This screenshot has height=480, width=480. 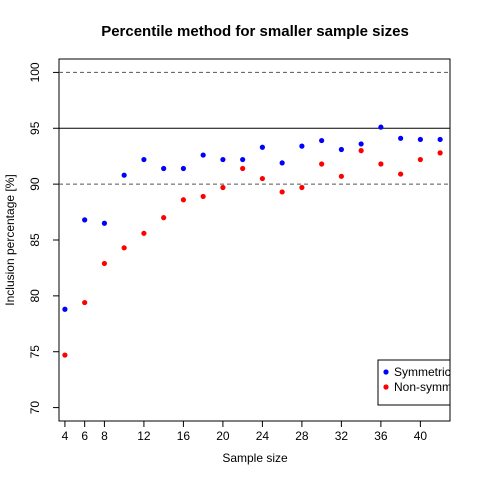 What do you see at coordinates (342, 436) in the screenshot?
I see `x-tick-label: 32` at bounding box center [342, 436].